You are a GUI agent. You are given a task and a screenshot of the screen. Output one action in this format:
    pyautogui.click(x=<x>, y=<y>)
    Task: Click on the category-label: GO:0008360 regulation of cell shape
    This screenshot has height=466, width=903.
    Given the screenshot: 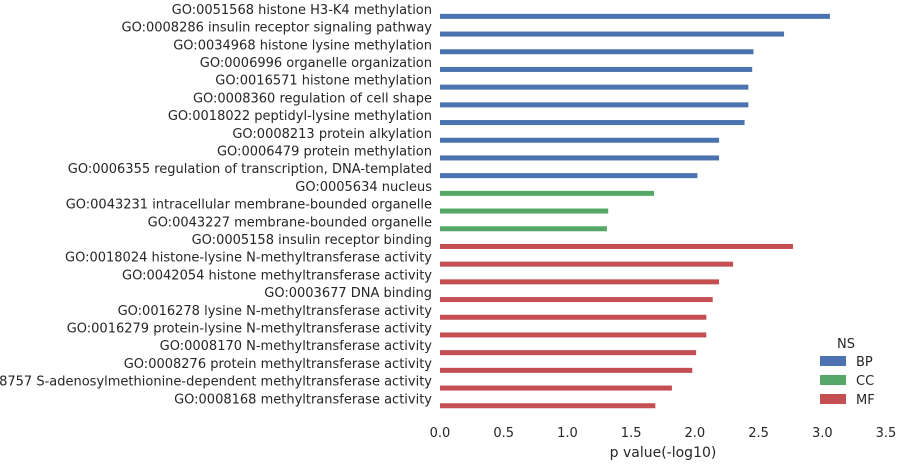 What is the action you would take?
    pyautogui.click(x=312, y=98)
    